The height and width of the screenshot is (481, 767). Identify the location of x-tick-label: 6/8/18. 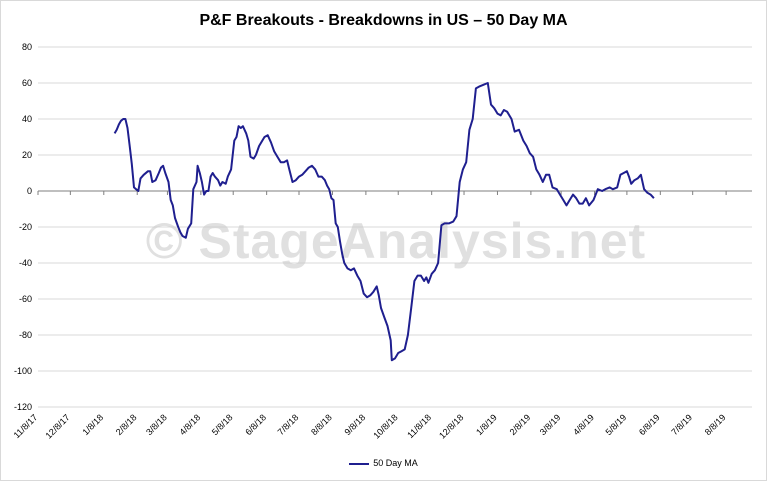
(255, 424).